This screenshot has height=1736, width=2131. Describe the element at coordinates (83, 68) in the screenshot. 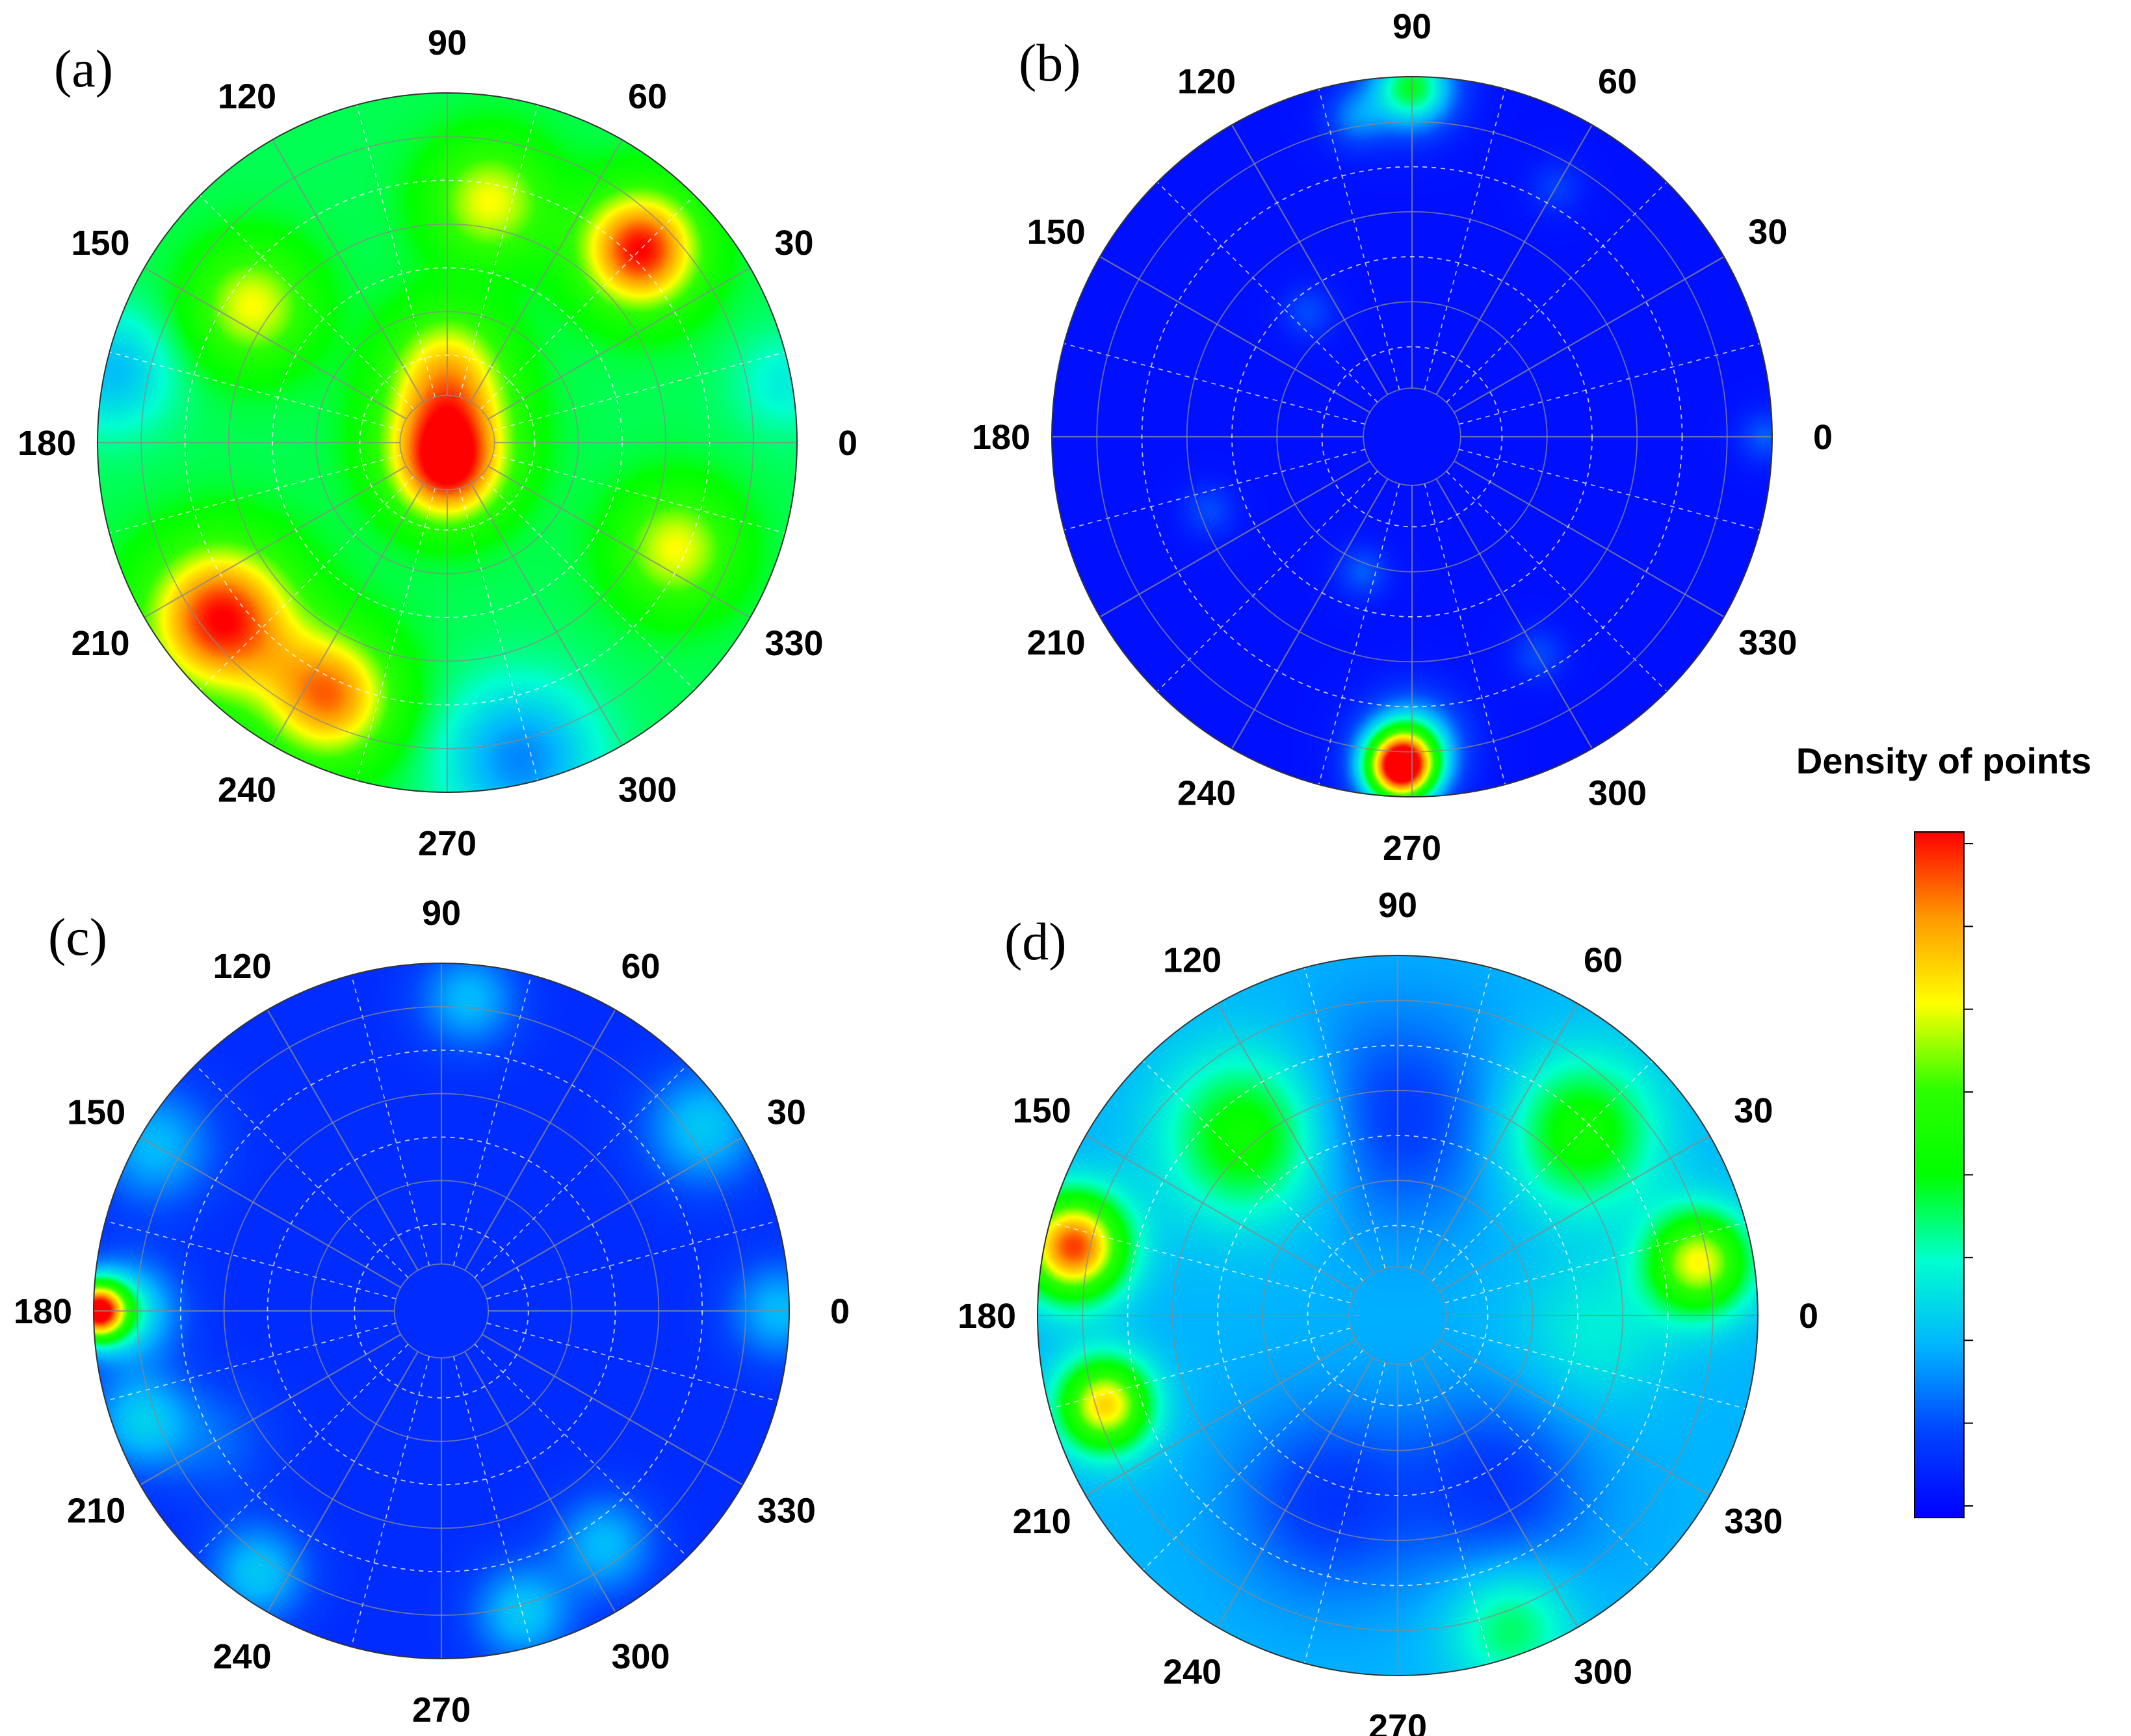

I see `panel-label: (a)` at that location.